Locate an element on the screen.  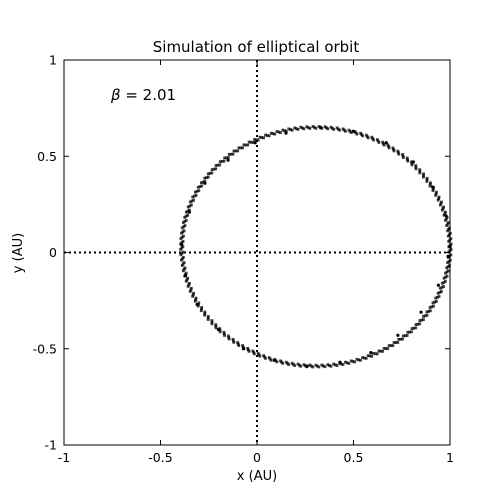
chart-title: Simulation of elliptical orbit is located at coordinates (256, 47).